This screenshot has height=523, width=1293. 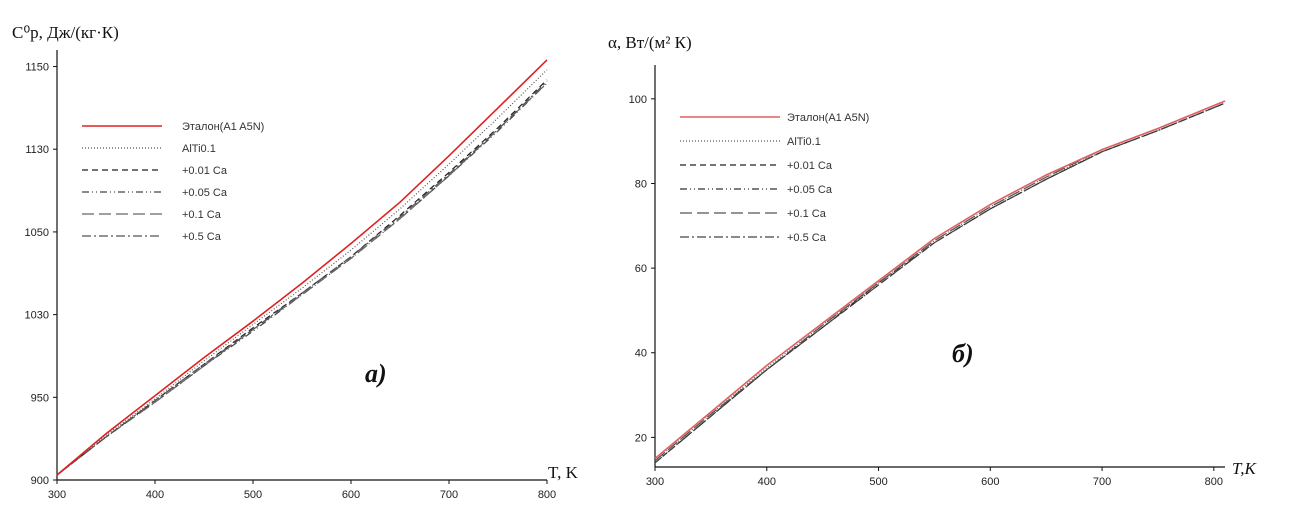 What do you see at coordinates (199, 149) in the screenshot?
I see `legend-label-a-2: AlTi0.1` at bounding box center [199, 149].